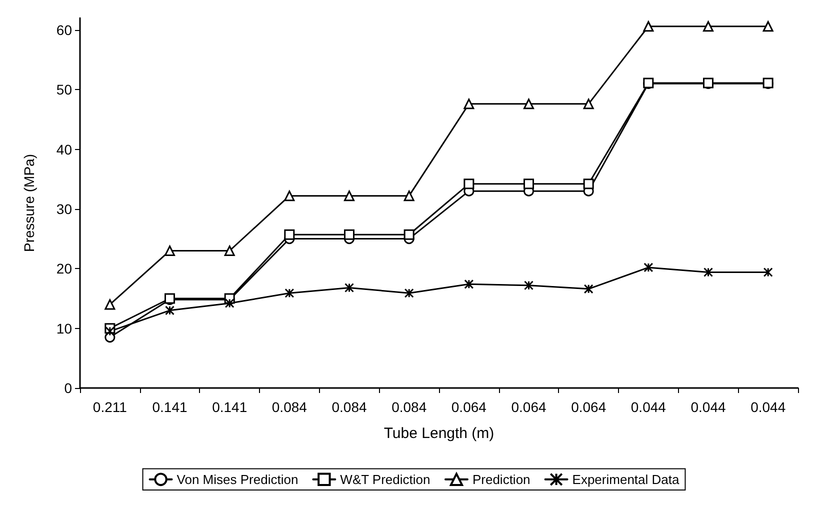 Image resolution: width=828 pixels, height=506 pixels. What do you see at coordinates (110, 407) in the screenshot?
I see `x-tick-label: 0.211` at bounding box center [110, 407].